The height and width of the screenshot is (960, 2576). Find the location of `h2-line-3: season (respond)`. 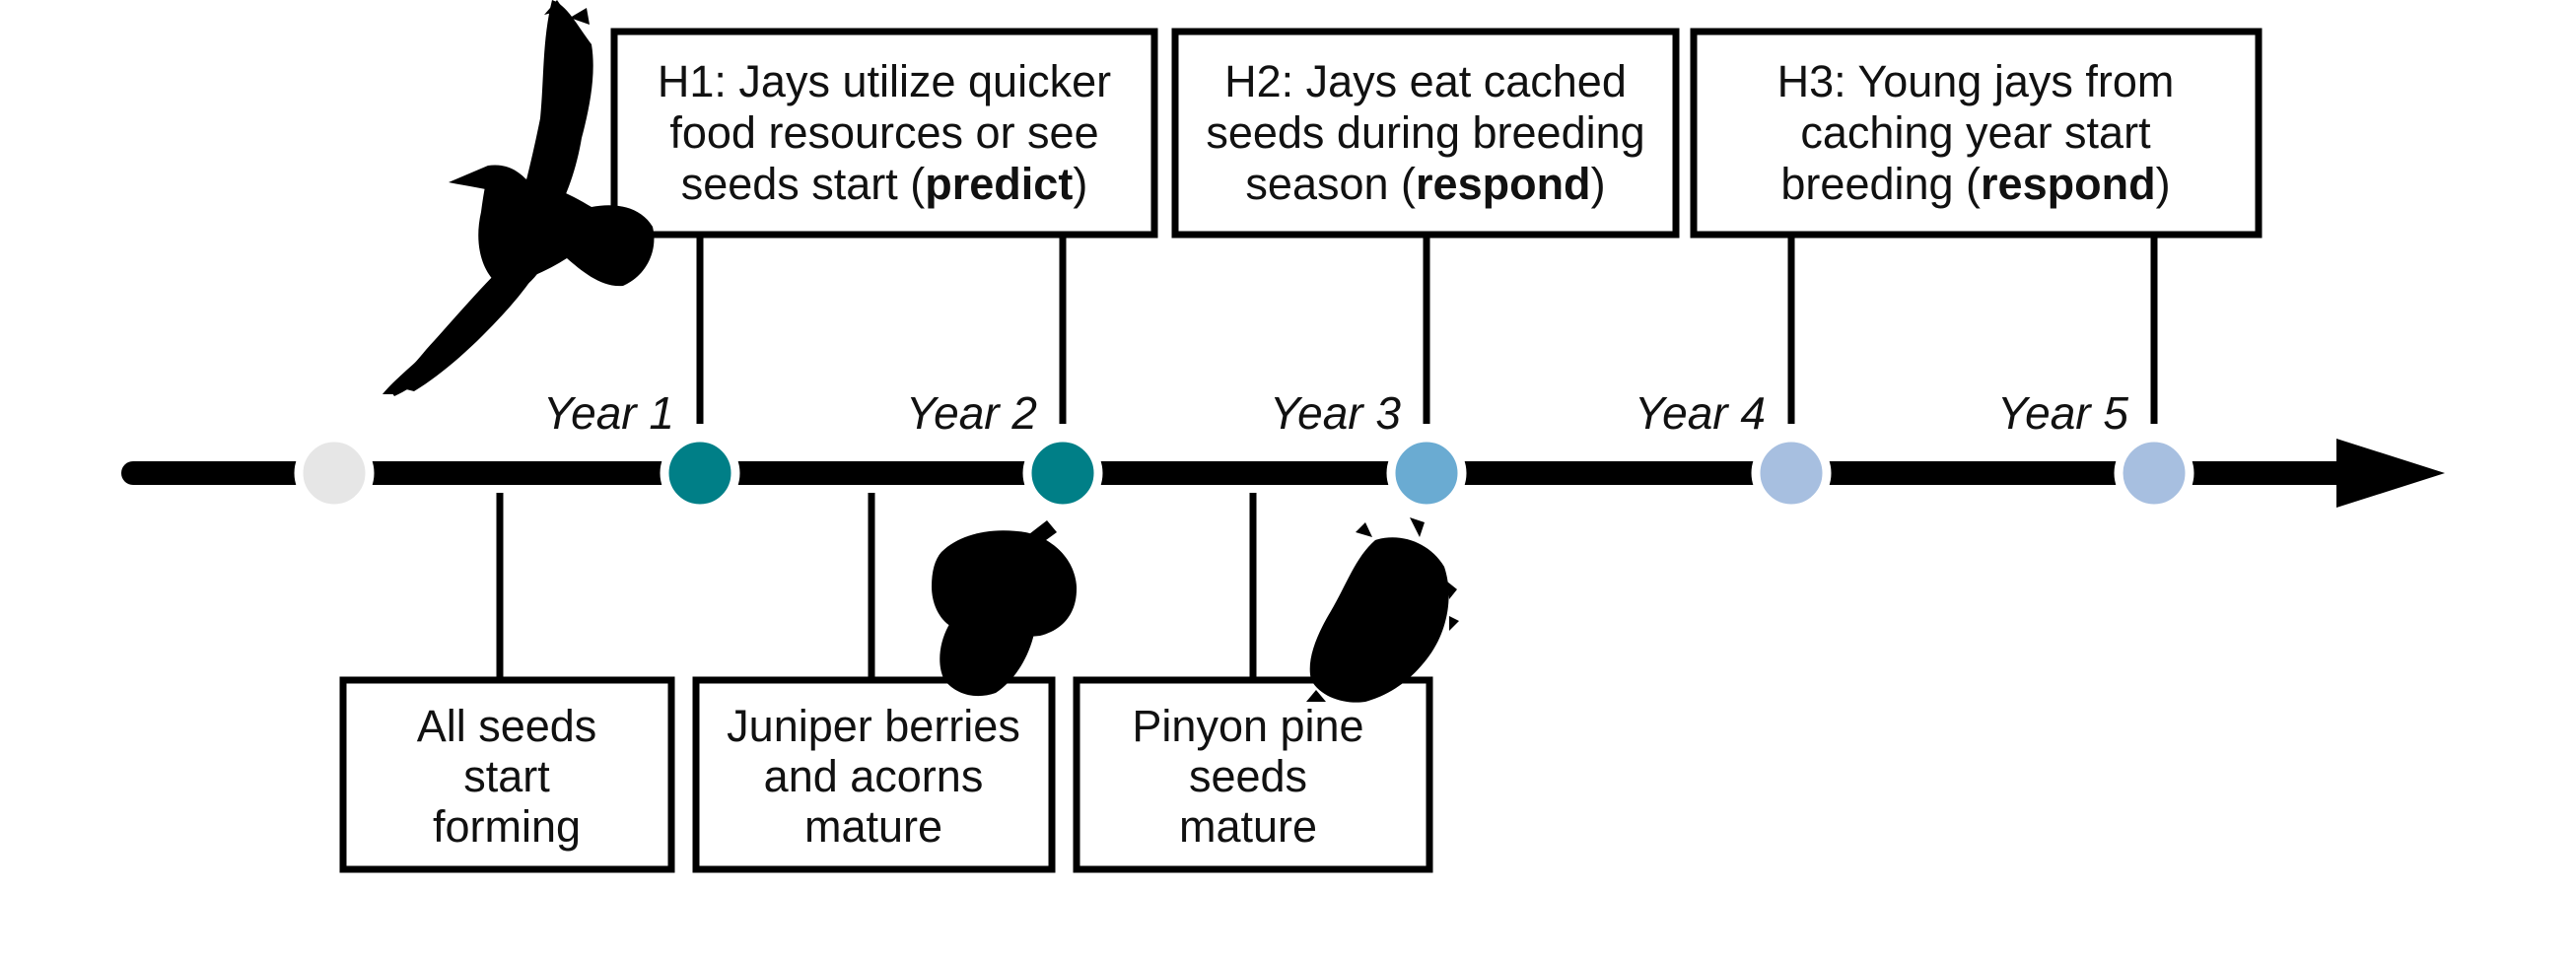

h2-line-3: season (respond) is located at coordinates (1425, 184).